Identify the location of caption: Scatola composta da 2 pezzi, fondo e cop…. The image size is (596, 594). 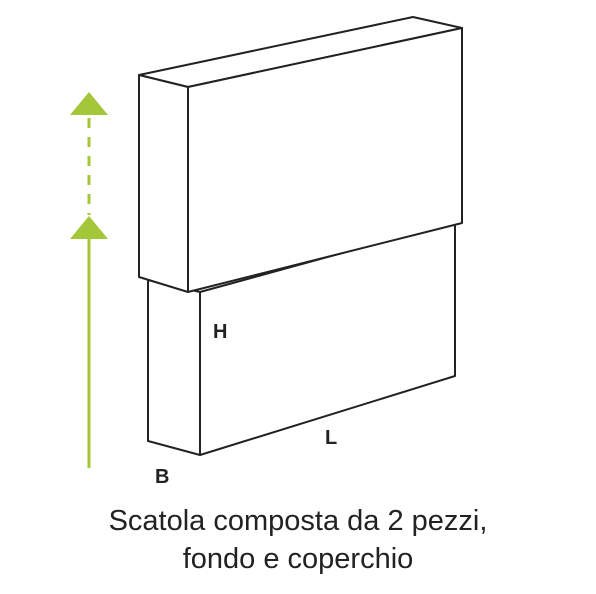
(298, 540).